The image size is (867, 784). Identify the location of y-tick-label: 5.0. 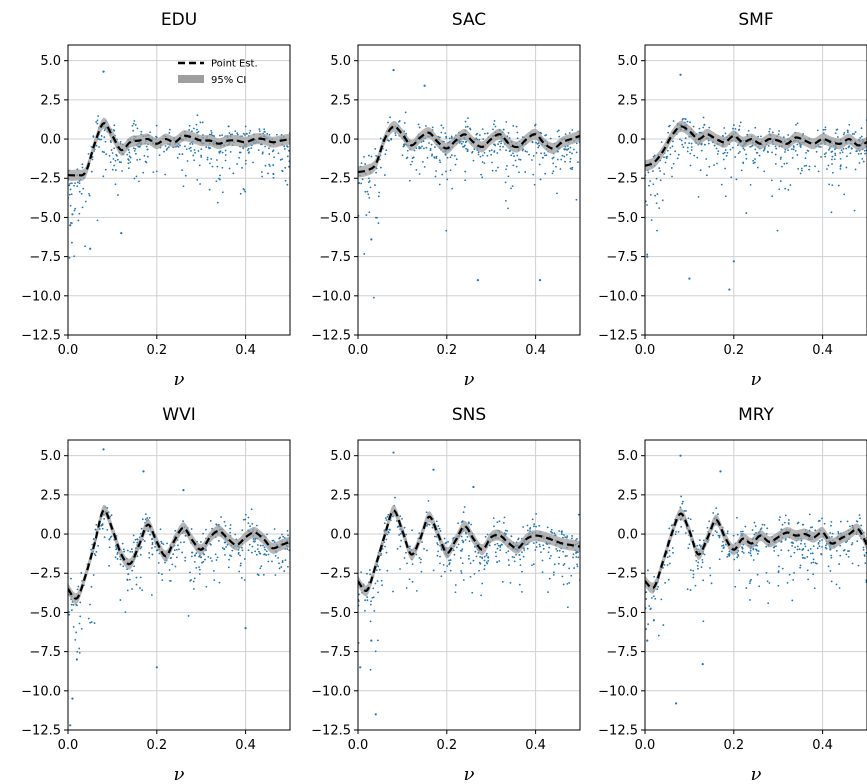
(627, 61).